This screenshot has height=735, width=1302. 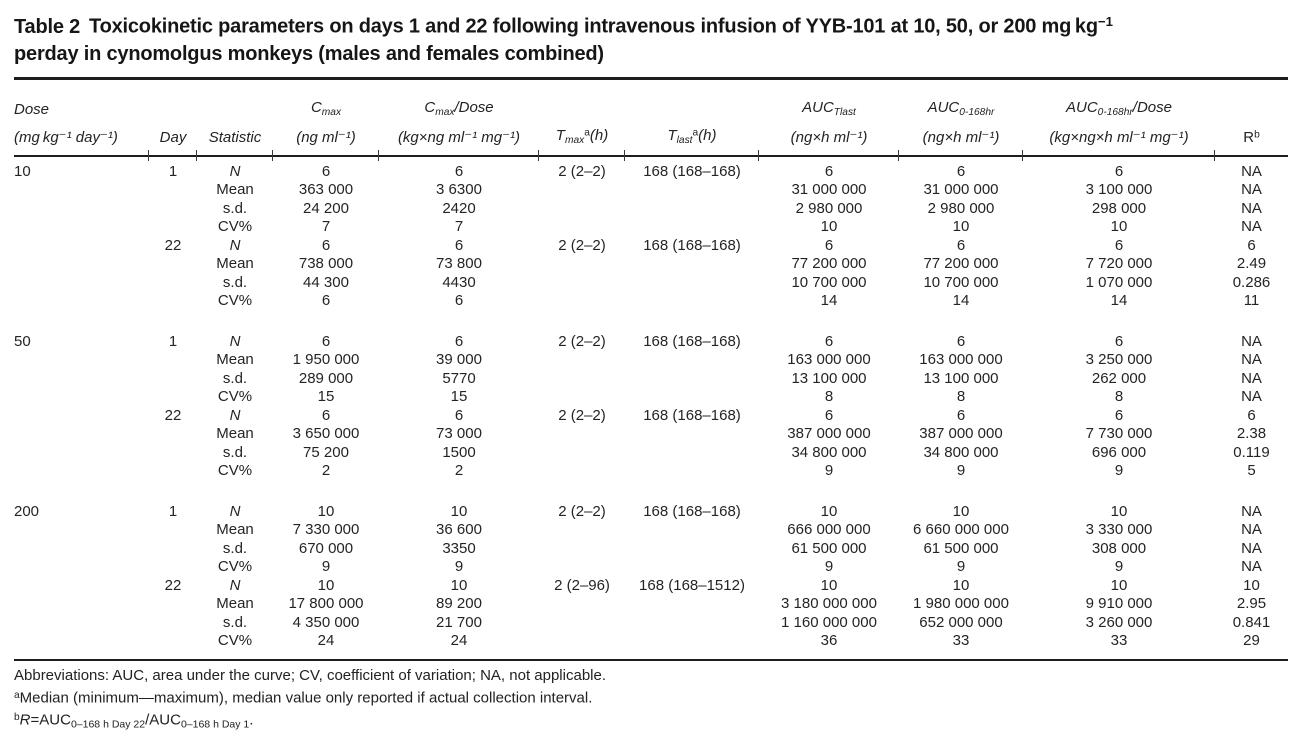 What do you see at coordinates (651, 301) in the screenshot?
I see `table-row: CV% 6 6 14 14 14 11` at bounding box center [651, 301].